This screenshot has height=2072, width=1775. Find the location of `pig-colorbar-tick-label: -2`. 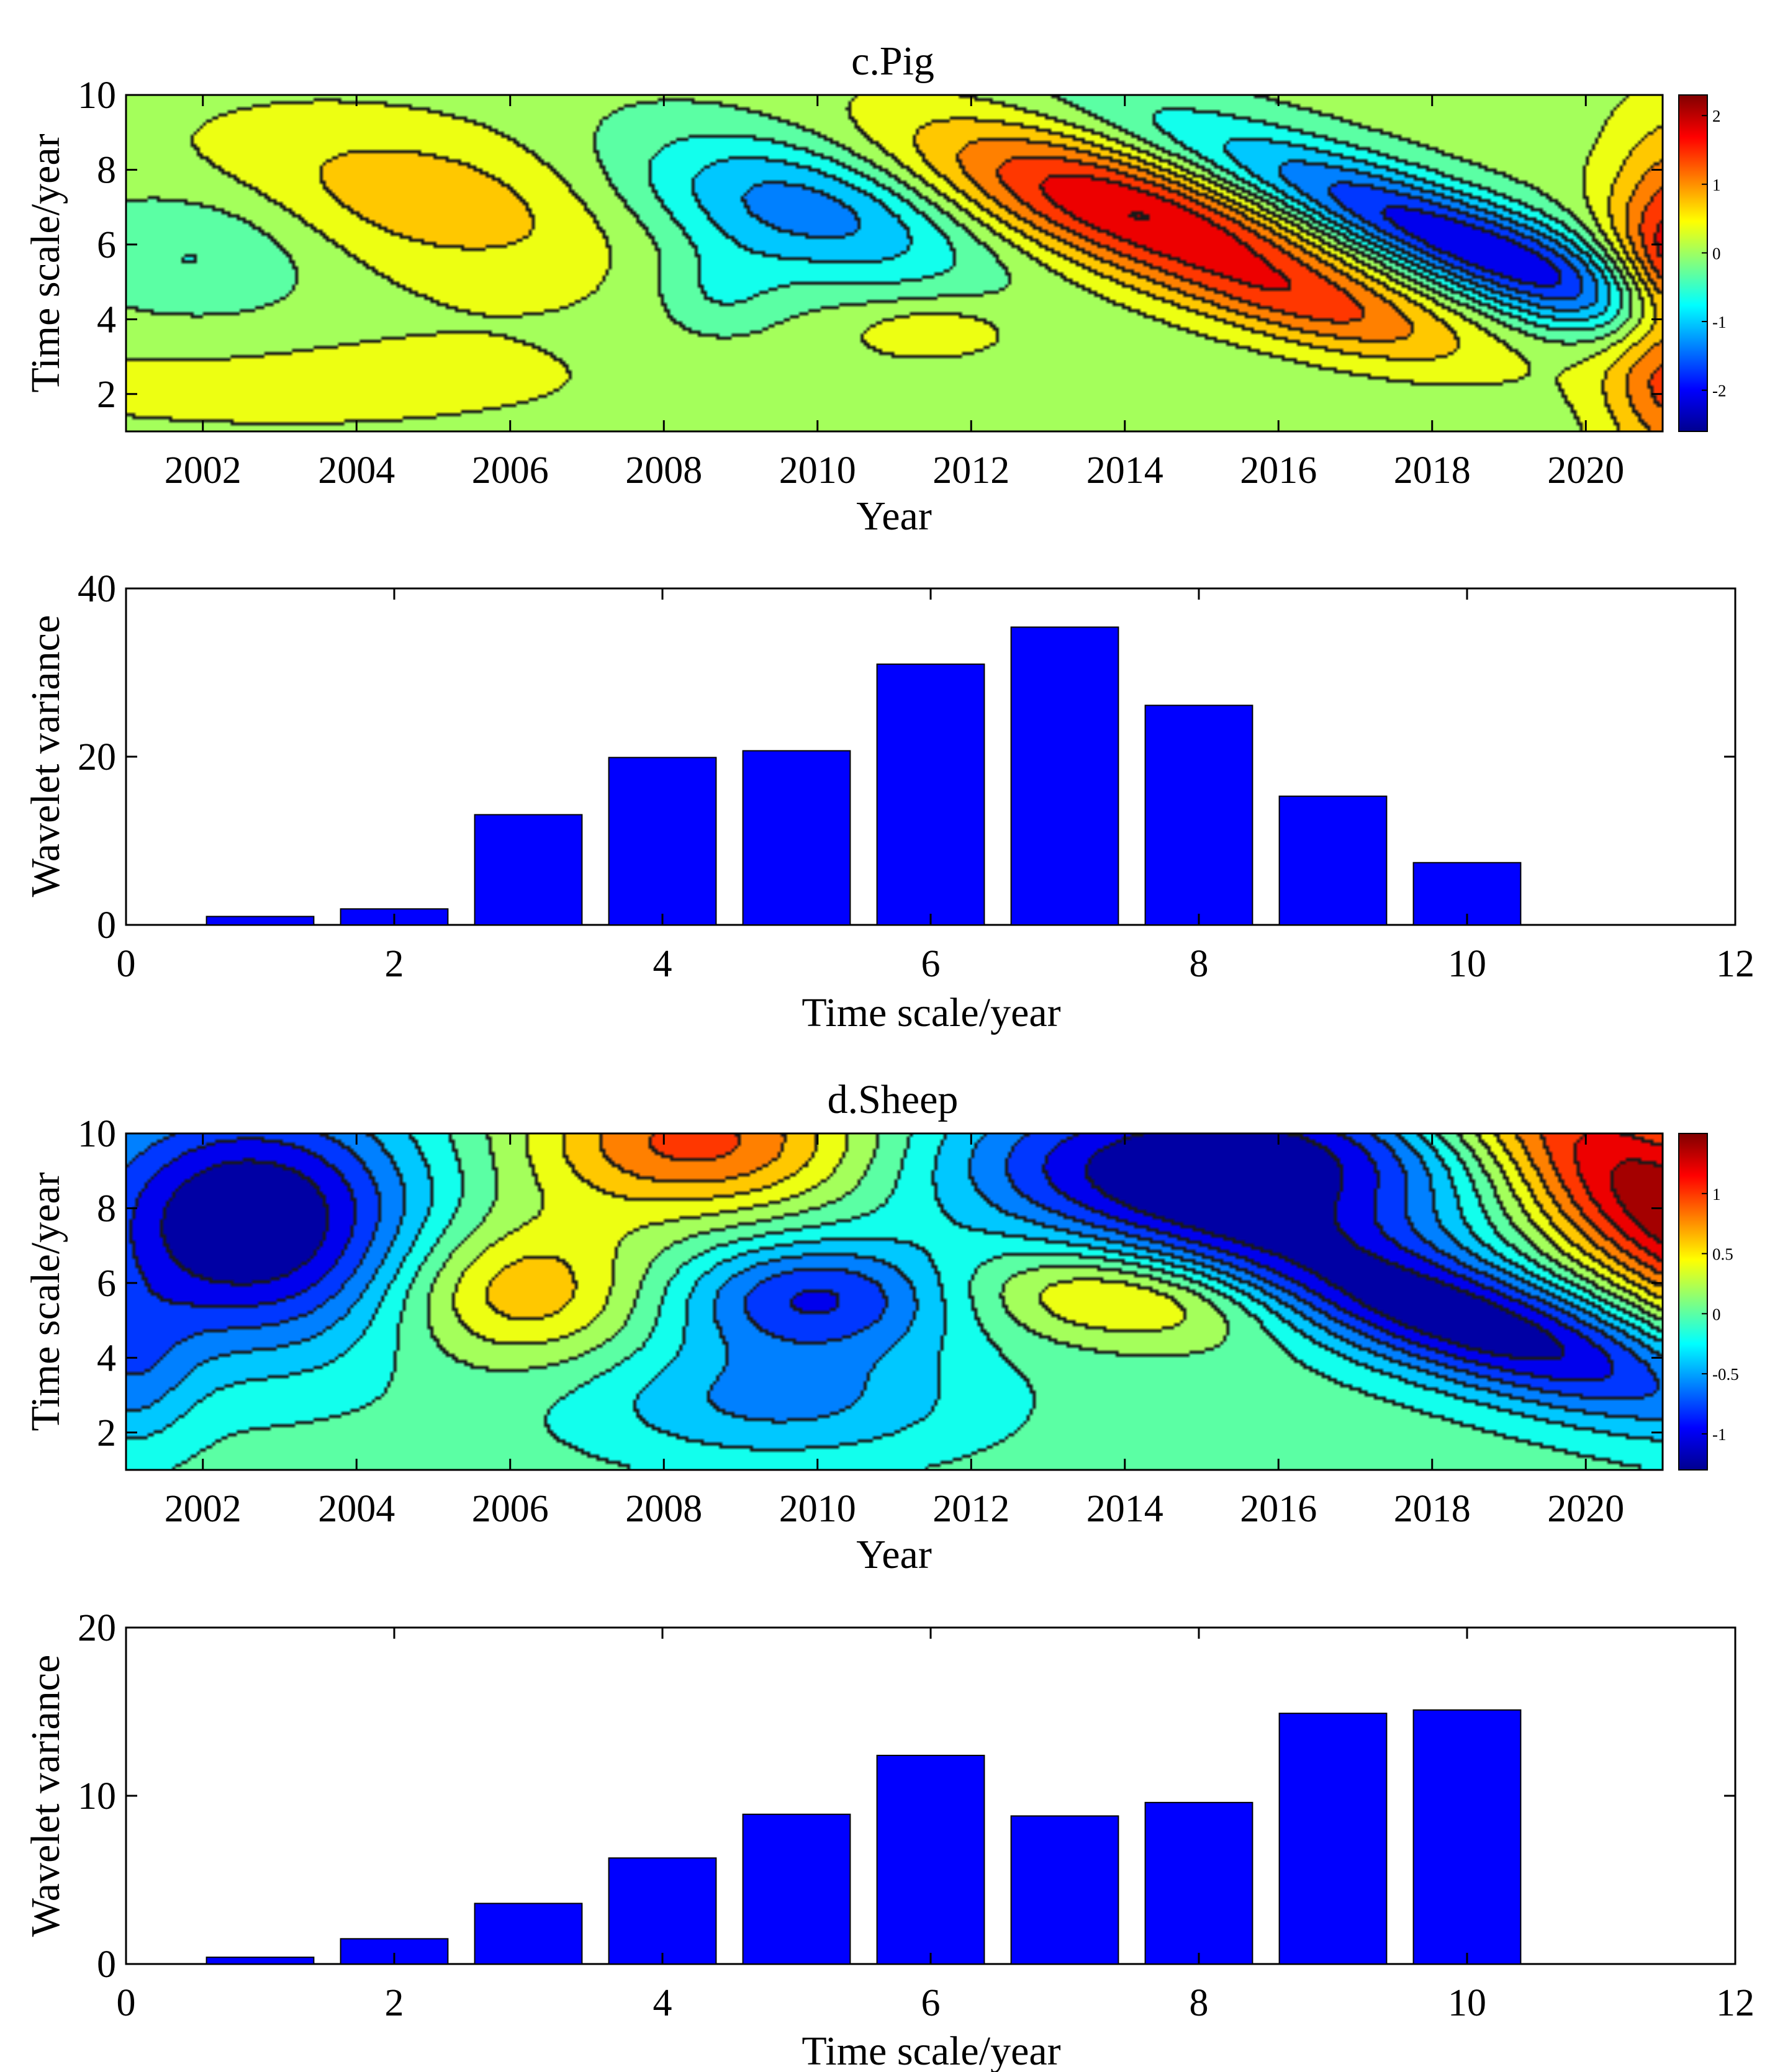

pig-colorbar-tick-label: -2 is located at coordinates (1719, 391).